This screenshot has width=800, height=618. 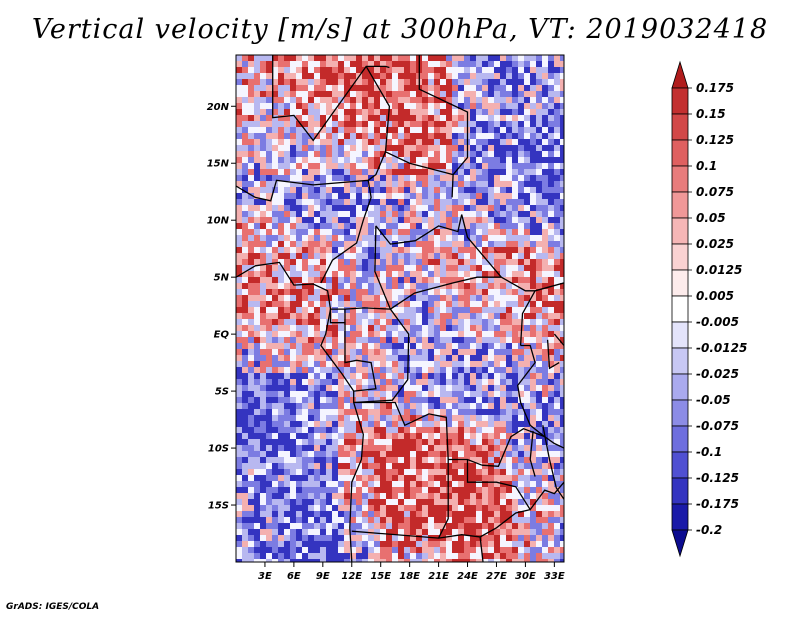 What do you see at coordinates (680, 335) in the screenshot?
I see `colorbar-segment` at bounding box center [680, 335].